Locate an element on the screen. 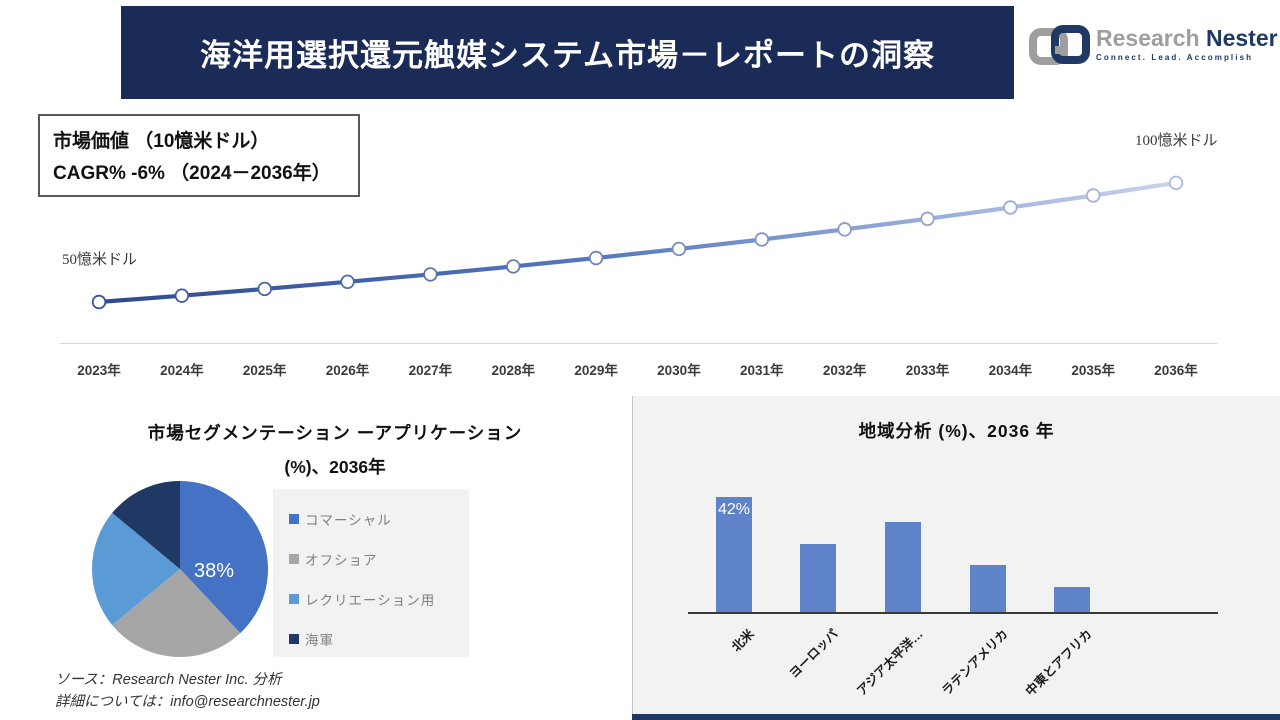 The width and height of the screenshot is (1280, 720). header-banner: 海洋用選択還元触媒システム市場－レポートの洞察 is located at coordinates (567, 52).